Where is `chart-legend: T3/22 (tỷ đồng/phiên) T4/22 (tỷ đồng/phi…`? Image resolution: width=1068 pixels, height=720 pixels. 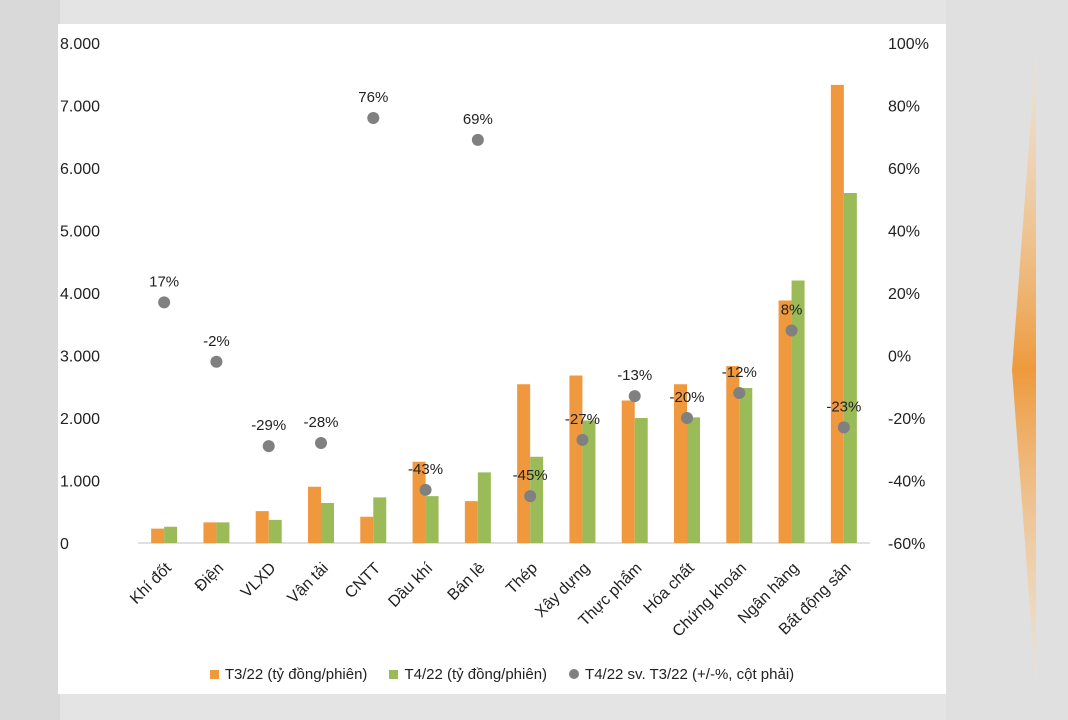 chart-legend: T3/22 (tỷ đồng/phiên) T4/22 (tỷ đồng/phi… is located at coordinates (502, 674).